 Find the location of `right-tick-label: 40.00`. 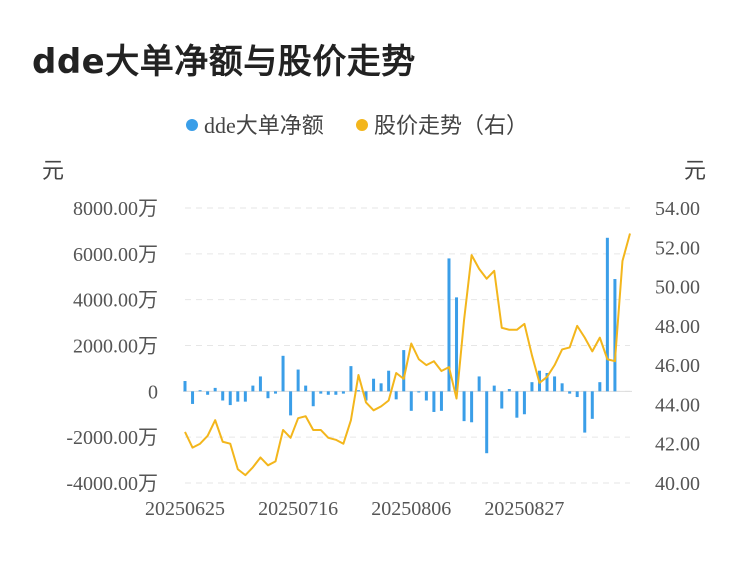

right-tick-label: 40.00 is located at coordinates (677, 484).